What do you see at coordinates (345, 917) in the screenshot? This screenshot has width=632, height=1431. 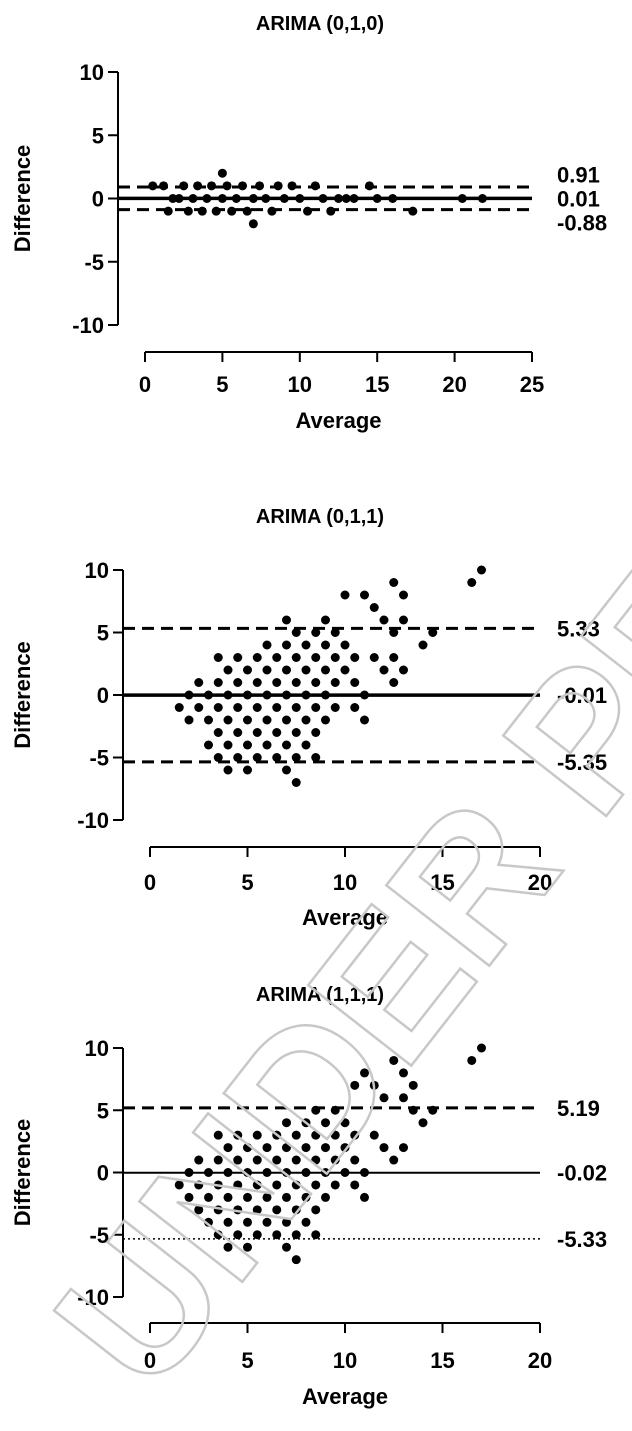 I see `x-axis-label: Average` at bounding box center [345, 917].